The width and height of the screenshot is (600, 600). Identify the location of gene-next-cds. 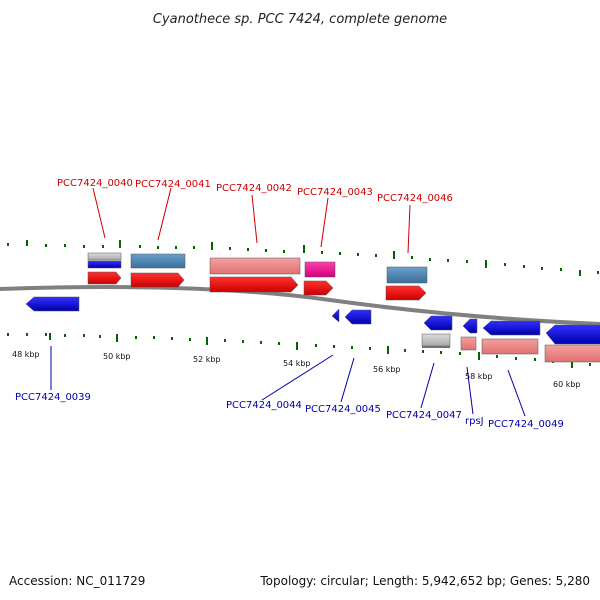
(572, 334).